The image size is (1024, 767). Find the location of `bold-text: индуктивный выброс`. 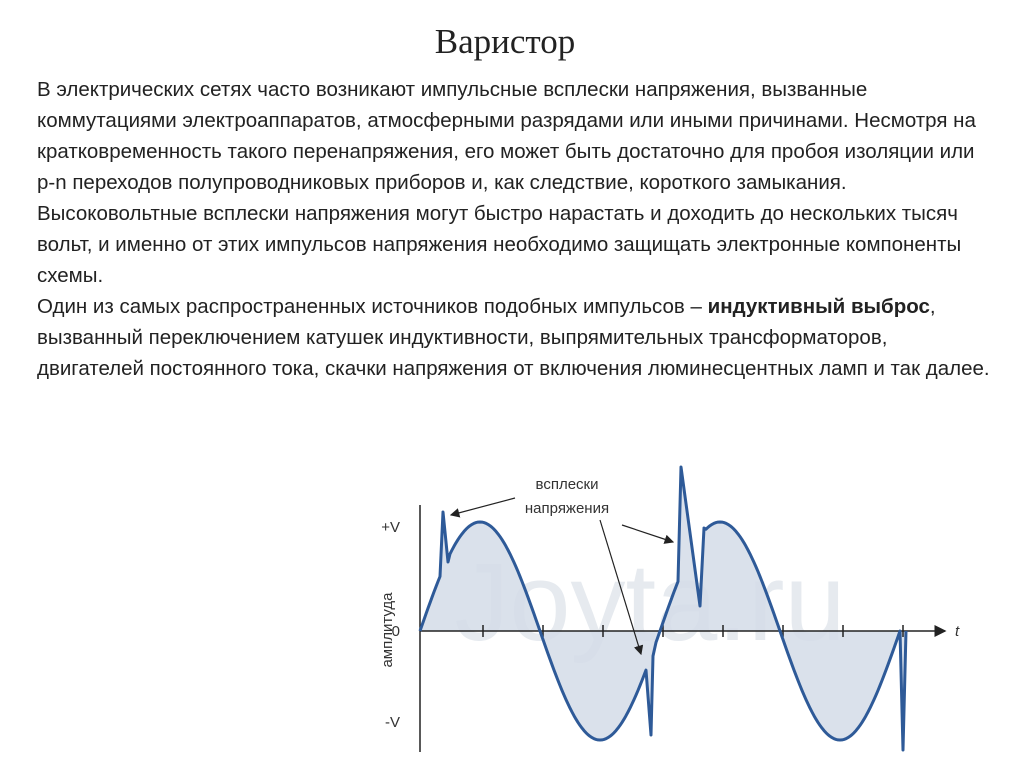

bold-text: индуктивный выброс is located at coordinates (818, 306).